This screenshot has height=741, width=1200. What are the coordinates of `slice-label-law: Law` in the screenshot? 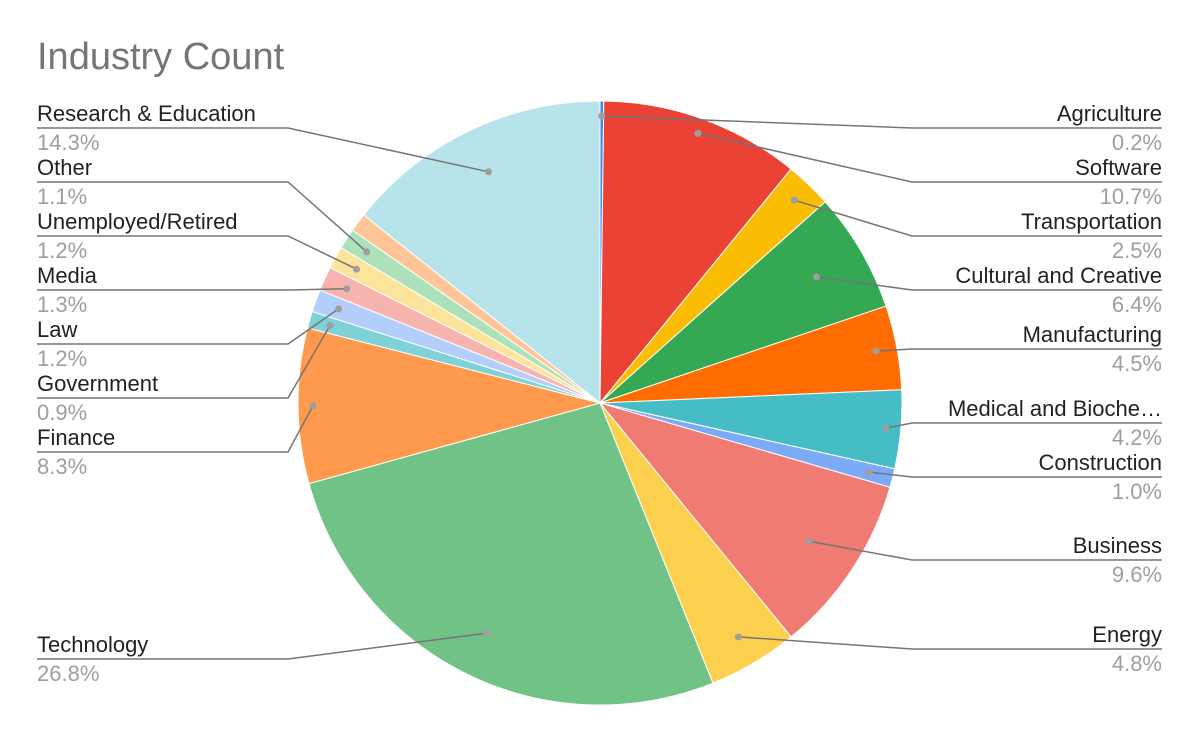 It's located at (57, 329).